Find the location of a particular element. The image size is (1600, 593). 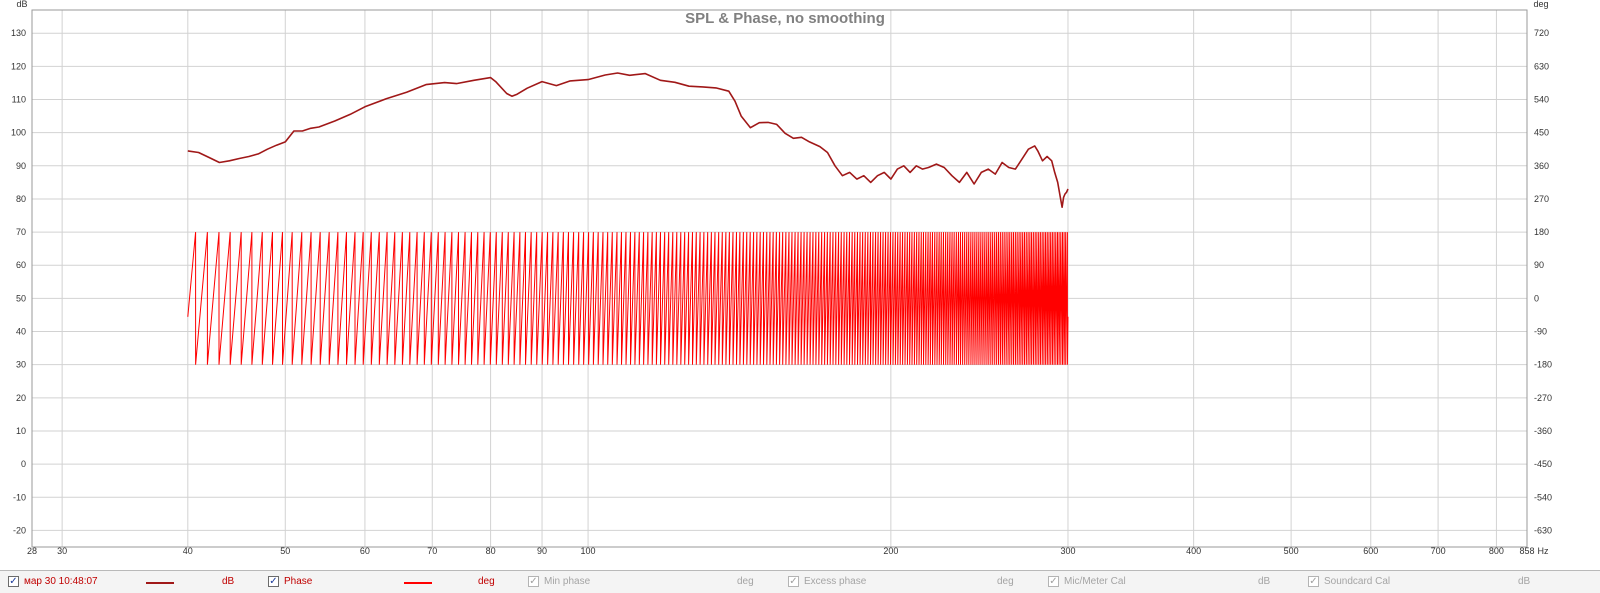

x-tick-label: 300 is located at coordinates (1067, 551).